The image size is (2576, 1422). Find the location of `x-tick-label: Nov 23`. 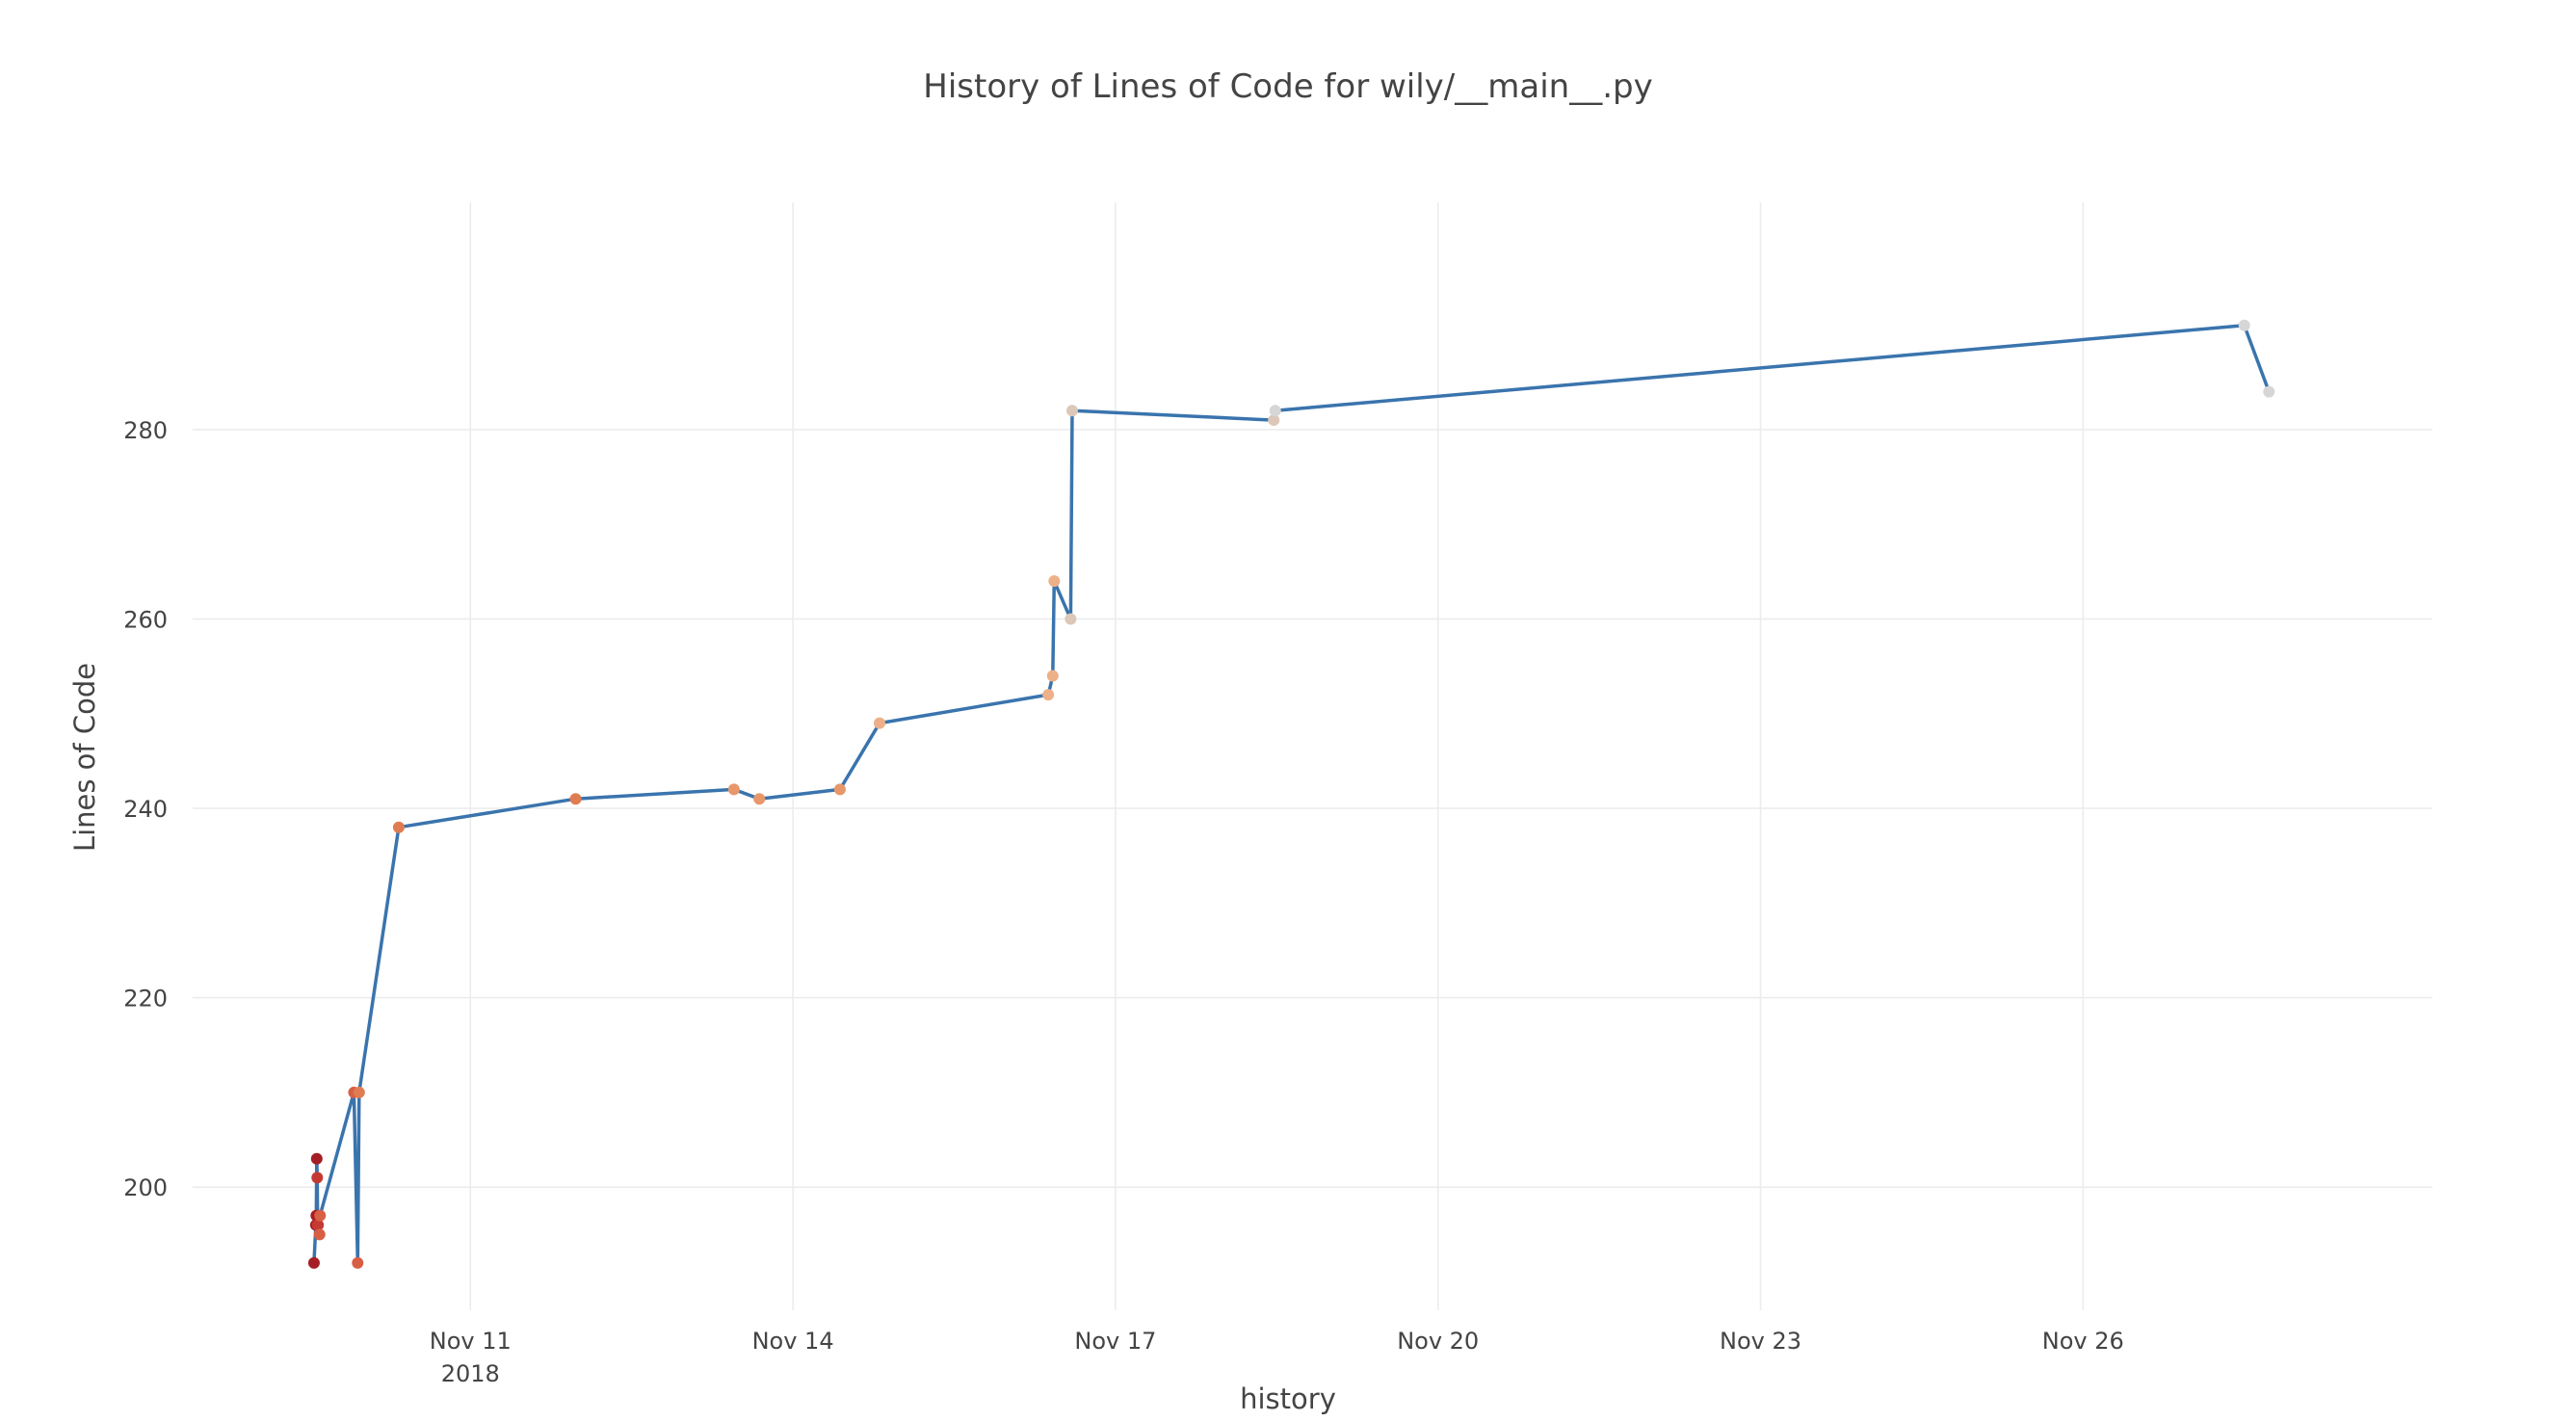

x-tick-label: Nov 23 is located at coordinates (1761, 1341).